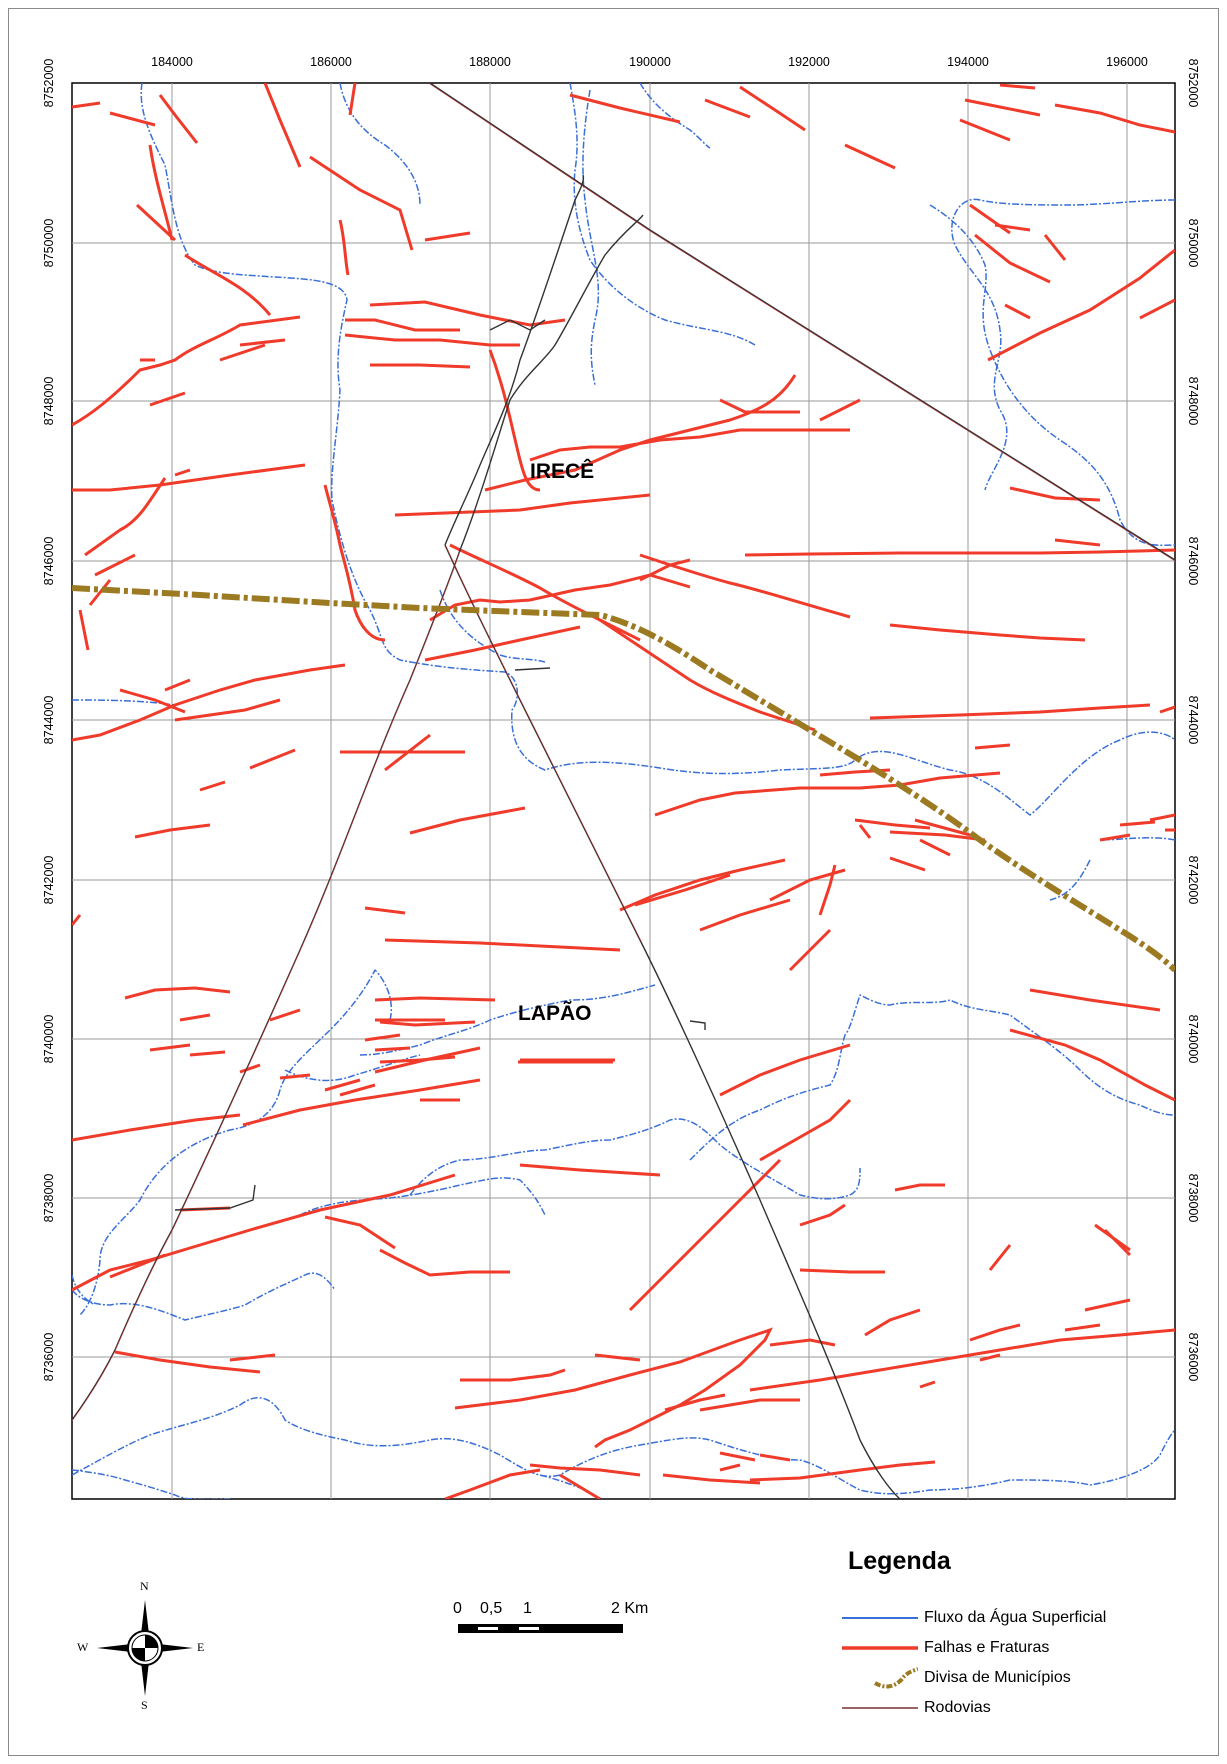 The height and width of the screenshot is (1764, 1227). What do you see at coordinates (880, 1648) in the screenshot?
I see `red-line-icon` at bounding box center [880, 1648].